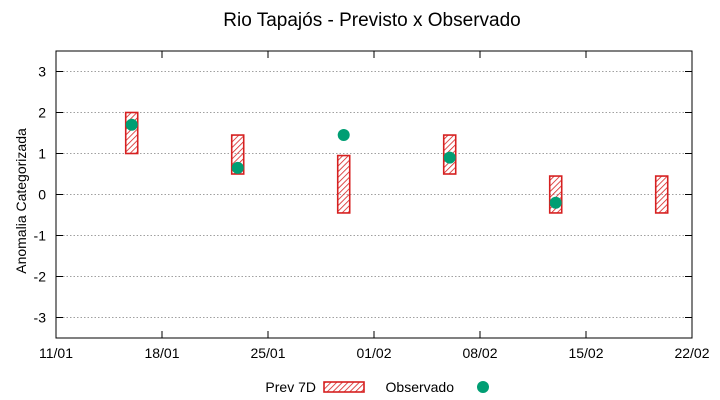 The height and width of the screenshot is (400, 720). I want to click on legend: Prev 7D Observado, so click(377, 387).